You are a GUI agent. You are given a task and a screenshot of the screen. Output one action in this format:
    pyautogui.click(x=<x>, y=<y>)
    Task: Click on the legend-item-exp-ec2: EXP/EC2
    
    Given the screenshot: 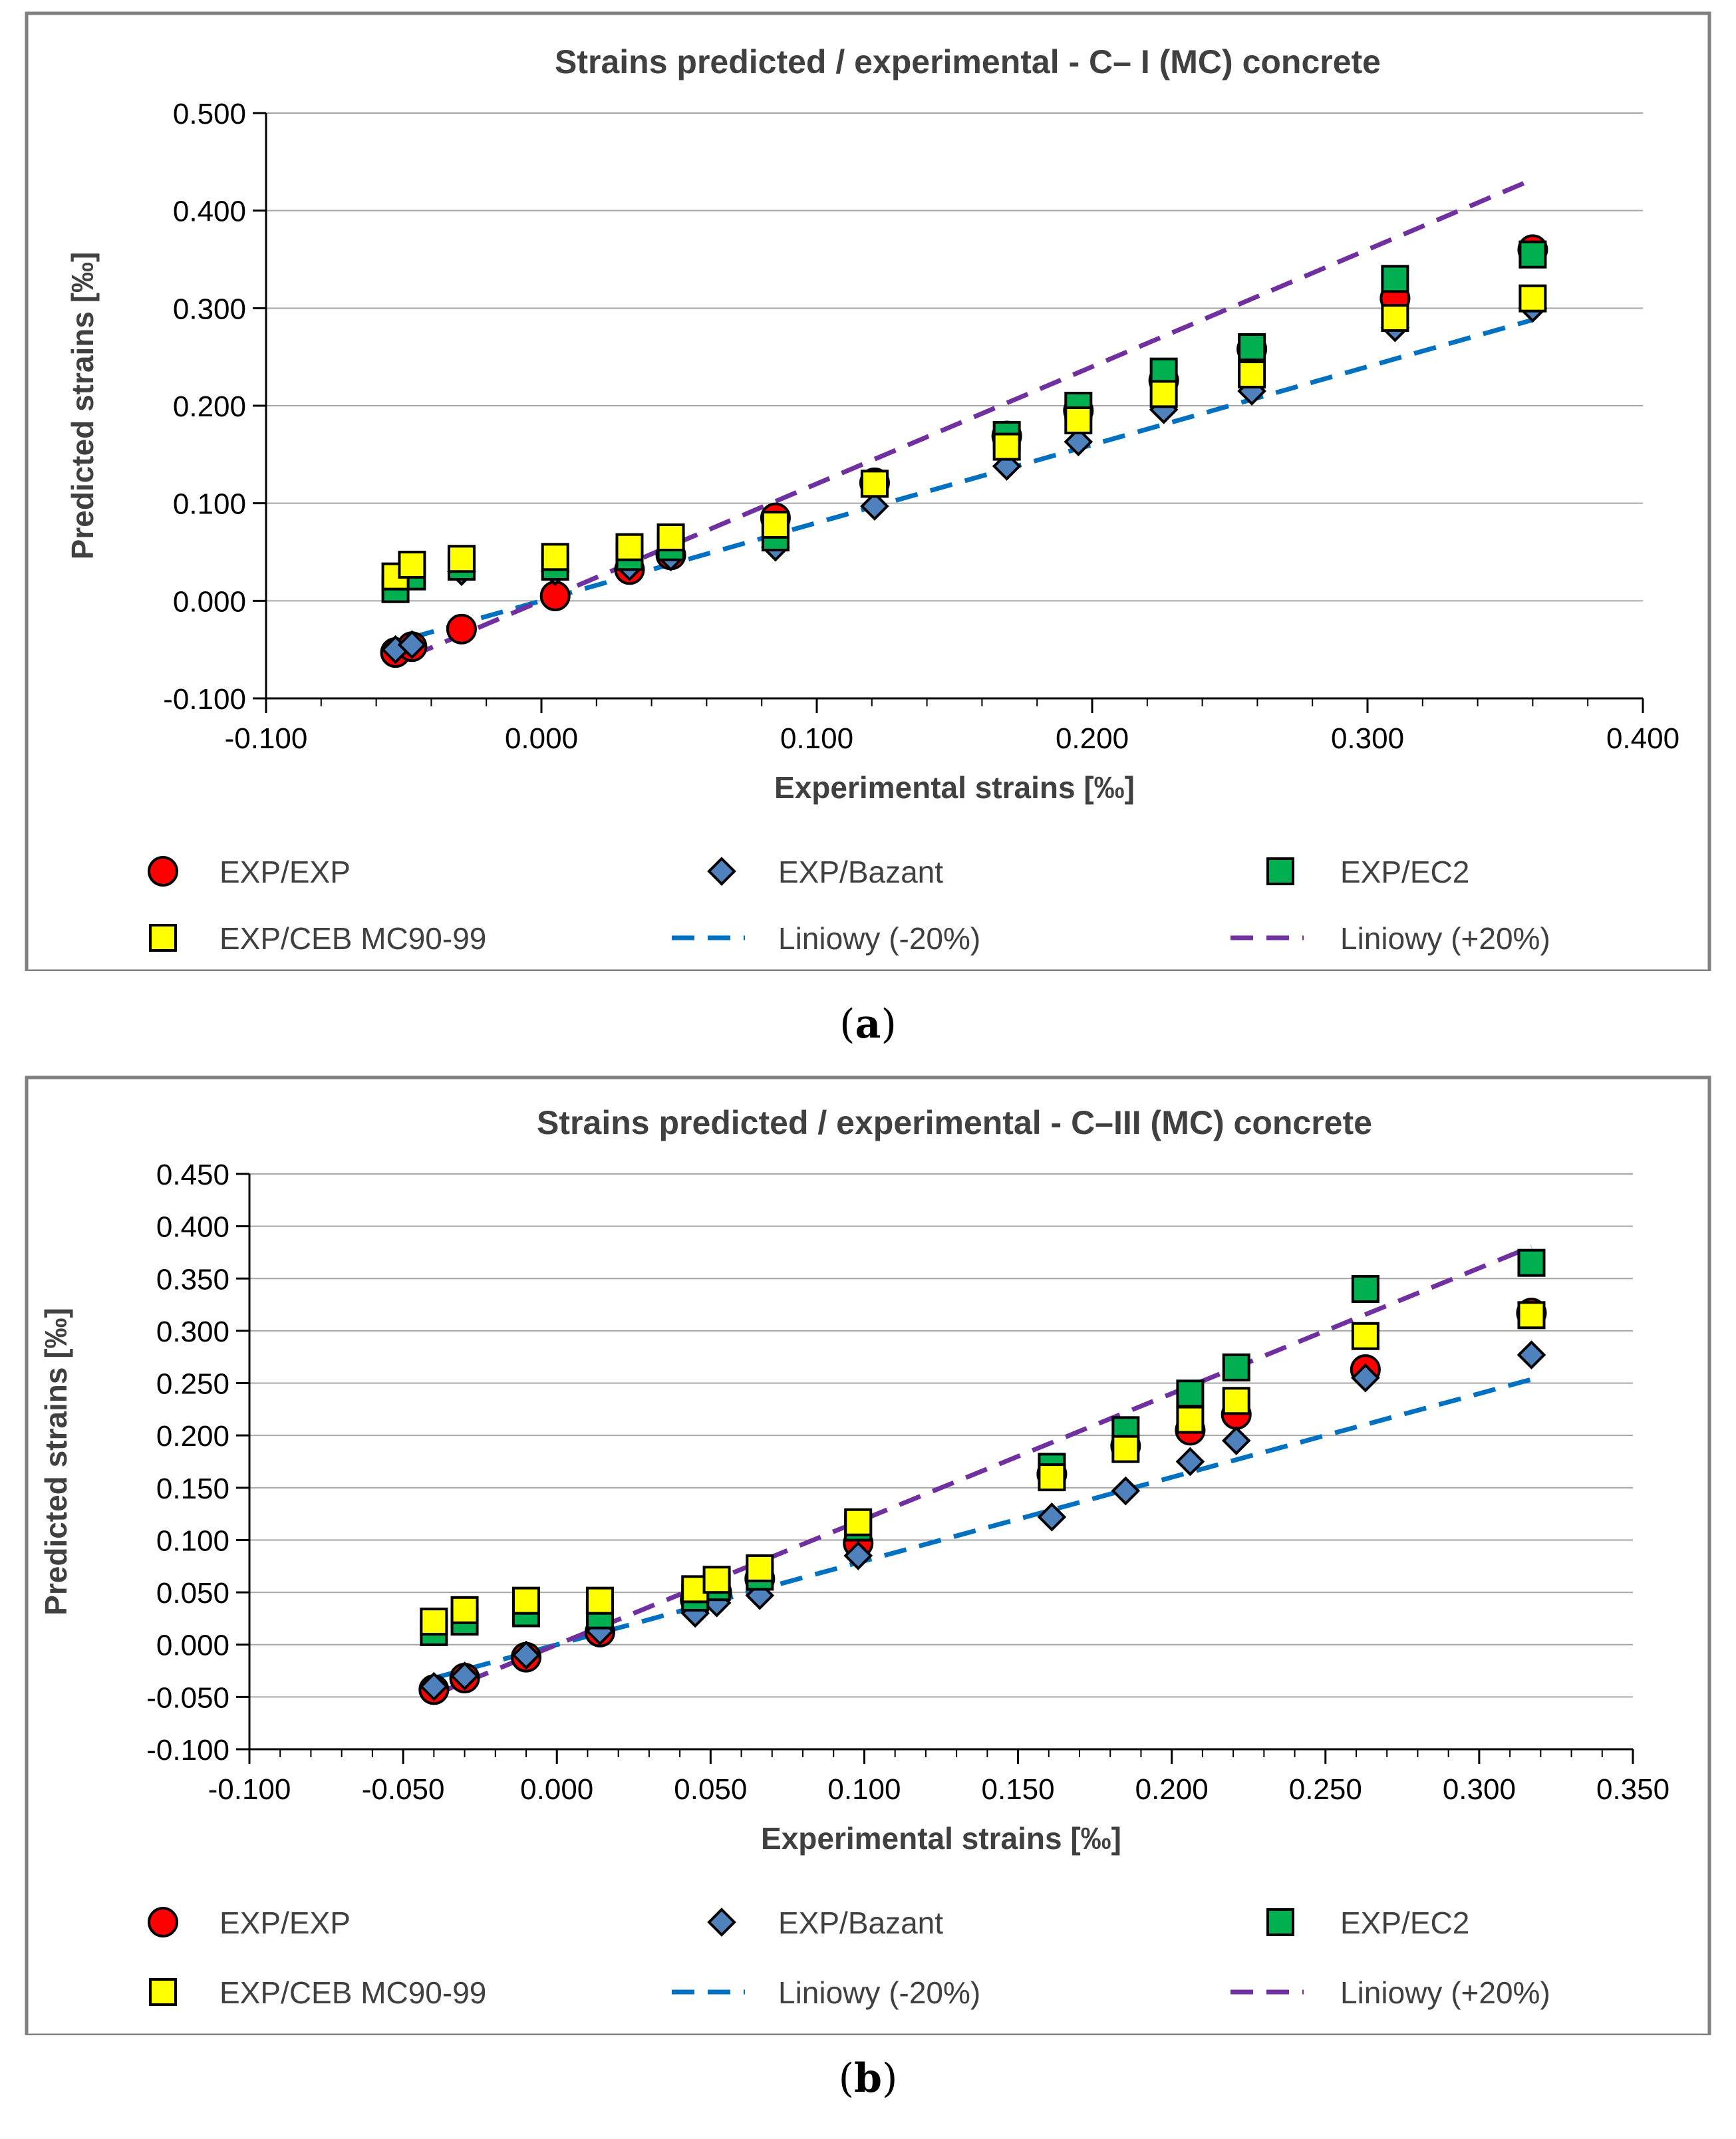 What is the action you would take?
    pyautogui.click(x=1367, y=1923)
    